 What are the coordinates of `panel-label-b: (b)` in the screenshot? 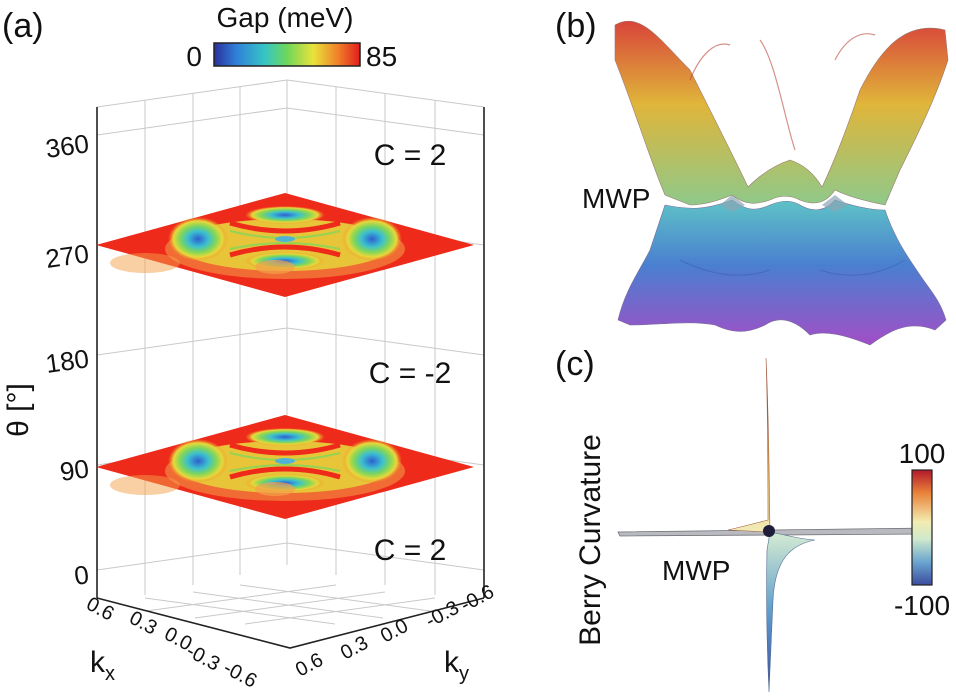 It's located at (576, 26).